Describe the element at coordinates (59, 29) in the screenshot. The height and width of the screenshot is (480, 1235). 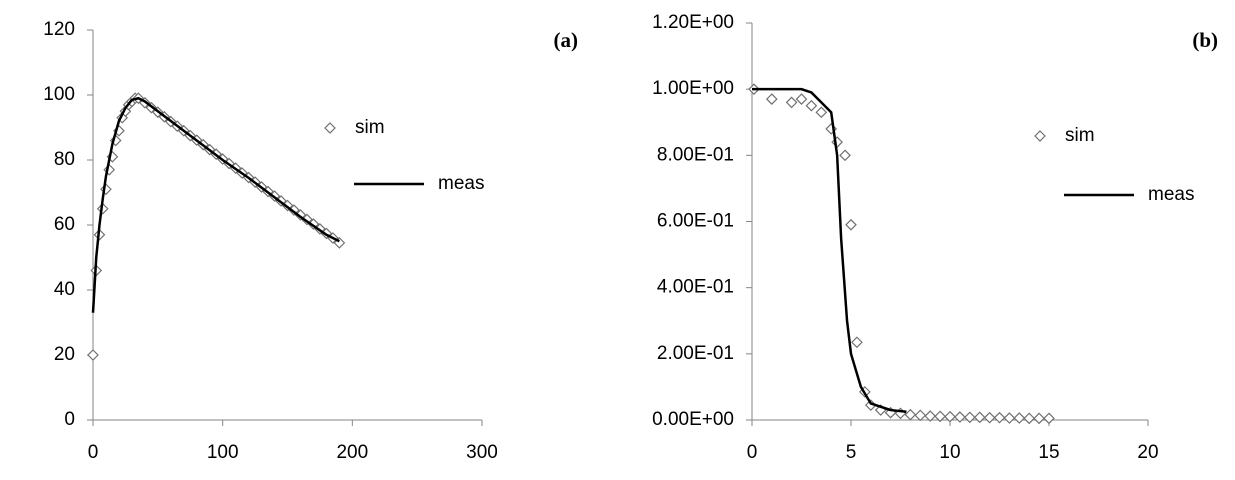
I see `y-tick-label: 120` at that location.